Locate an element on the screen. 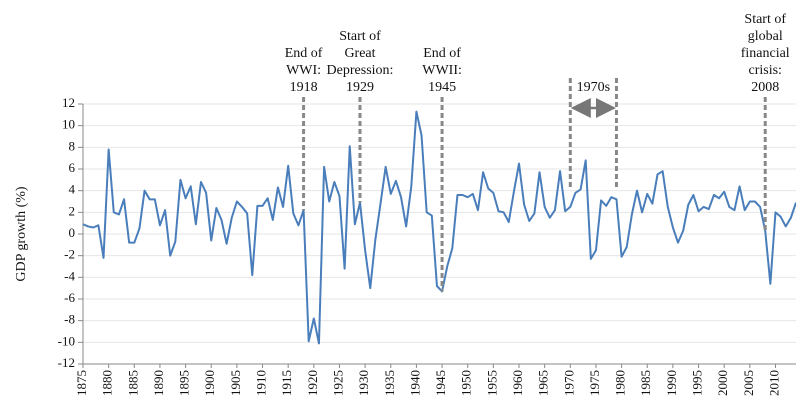  annotation-text: WWI: is located at coordinates (303, 70).